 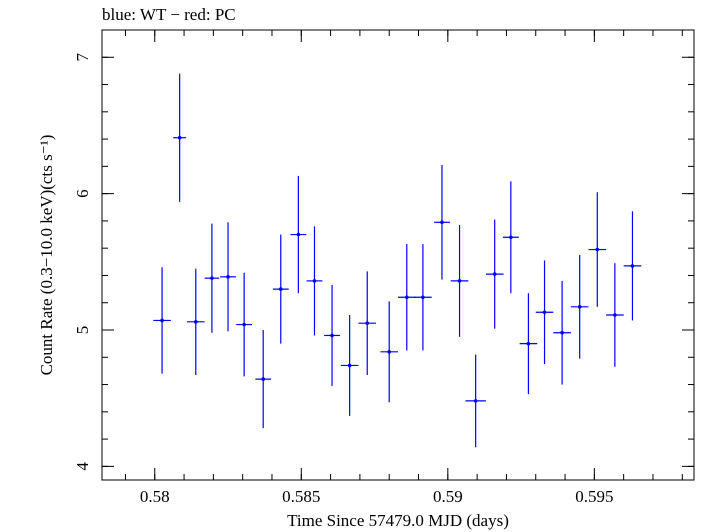 What do you see at coordinates (169, 14) in the screenshot?
I see `chart-title: blue: WT − red: PC` at bounding box center [169, 14].